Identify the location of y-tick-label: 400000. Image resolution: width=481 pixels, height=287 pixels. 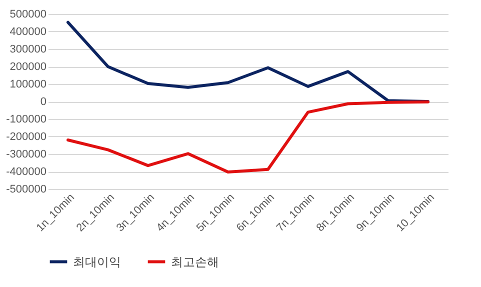
(28, 32).